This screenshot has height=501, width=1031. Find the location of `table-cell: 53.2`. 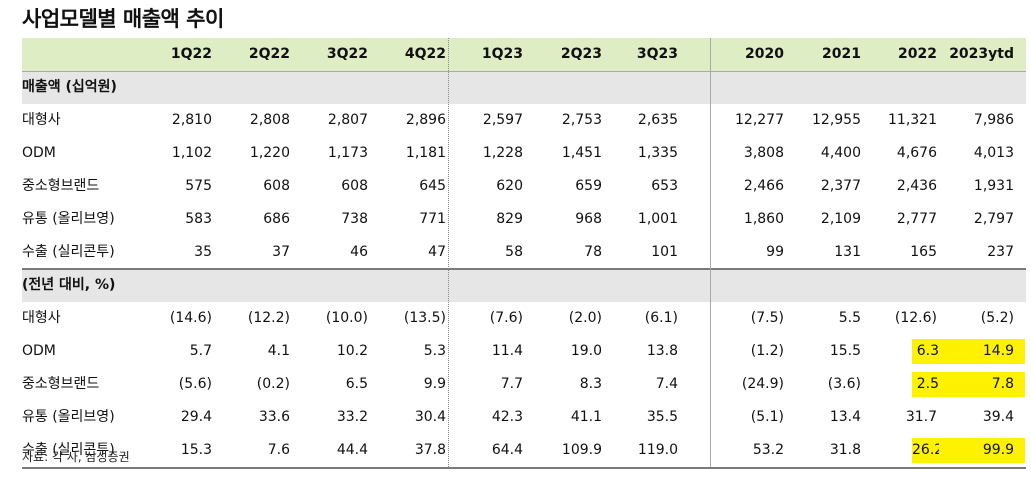

table-cell: 53.2 is located at coordinates (768, 450).